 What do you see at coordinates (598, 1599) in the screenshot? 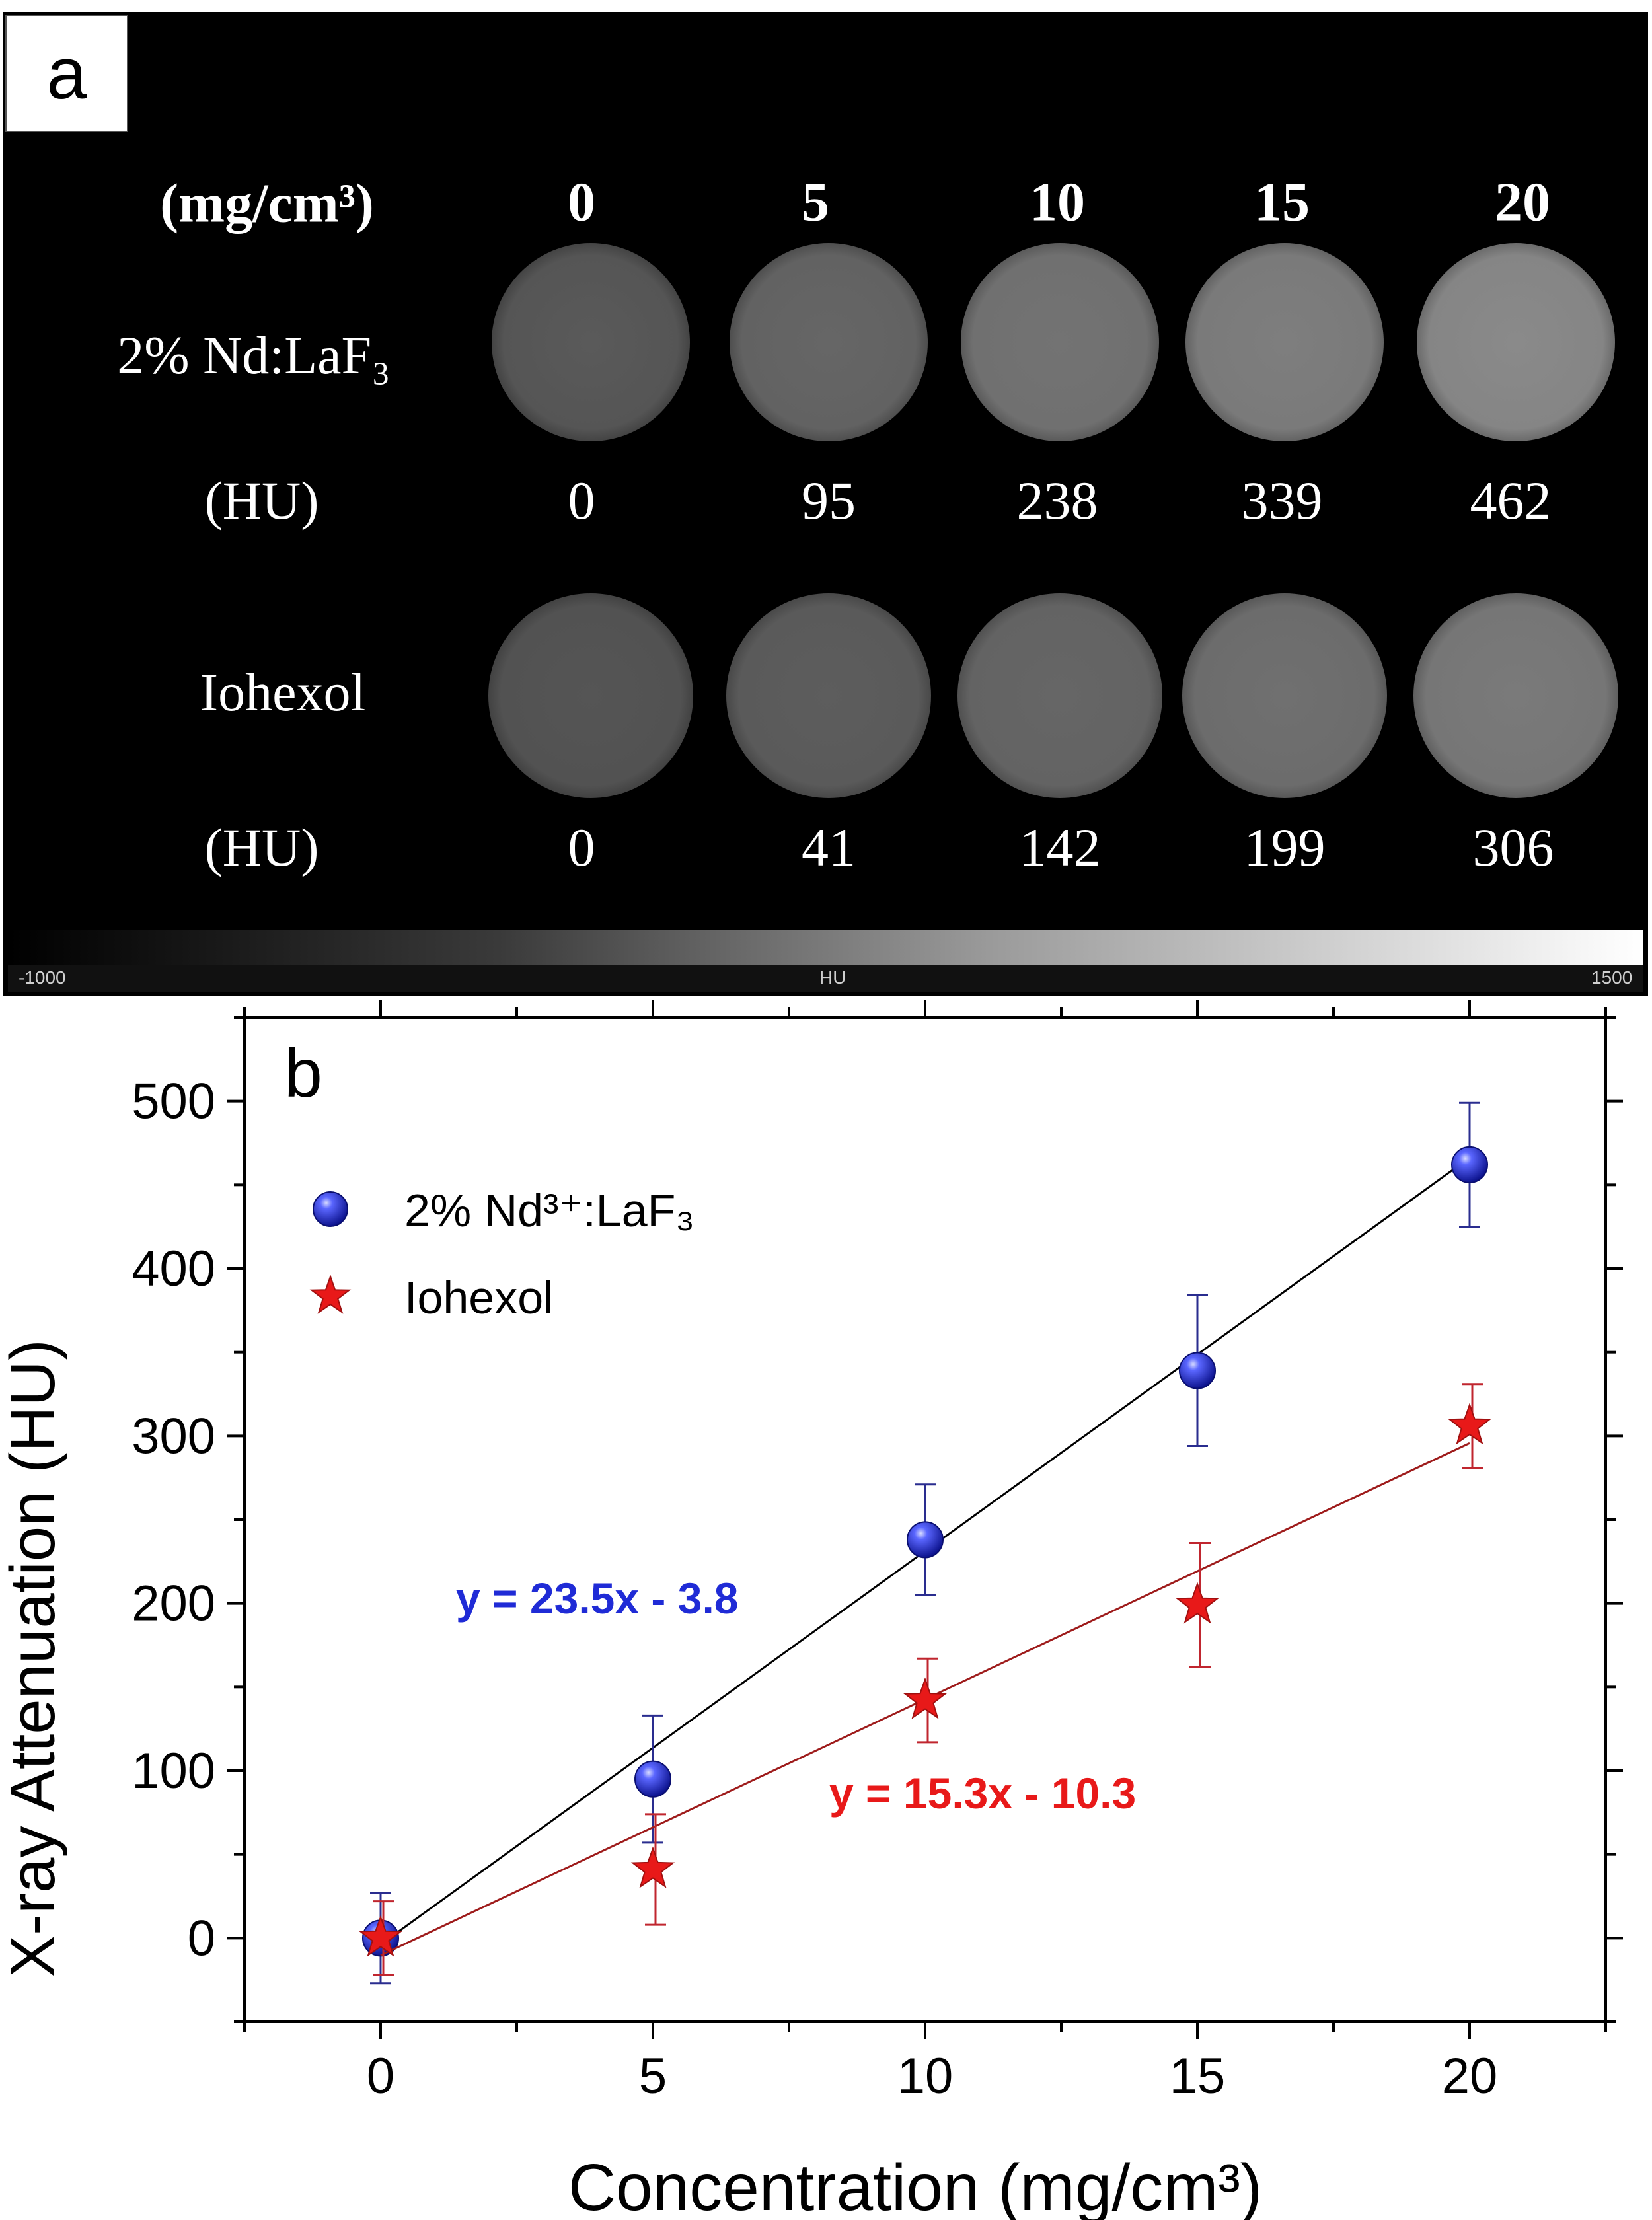
I see `fit-equation-ndlaf3: y = 23.5x - 3.8` at bounding box center [598, 1599].